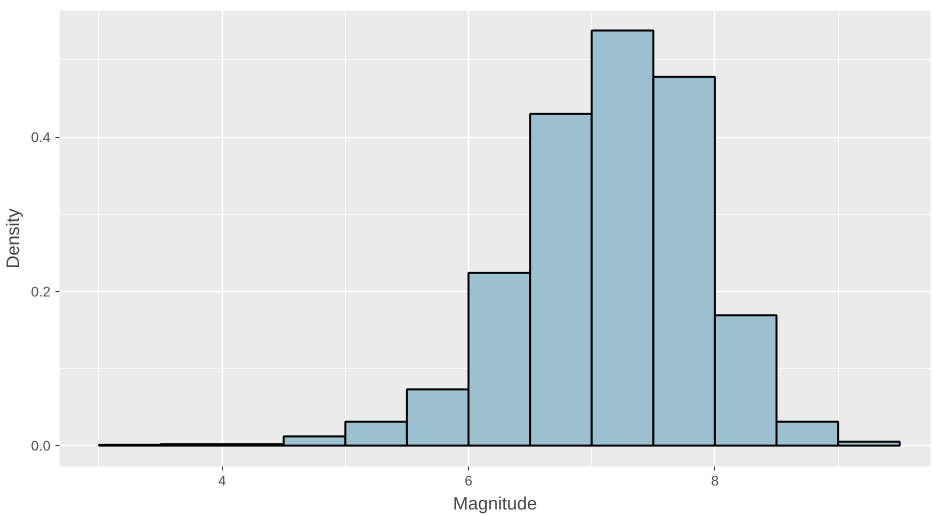 The image size is (934, 516). What do you see at coordinates (468, 480) in the screenshot?
I see `x-tick-label: 6` at bounding box center [468, 480].